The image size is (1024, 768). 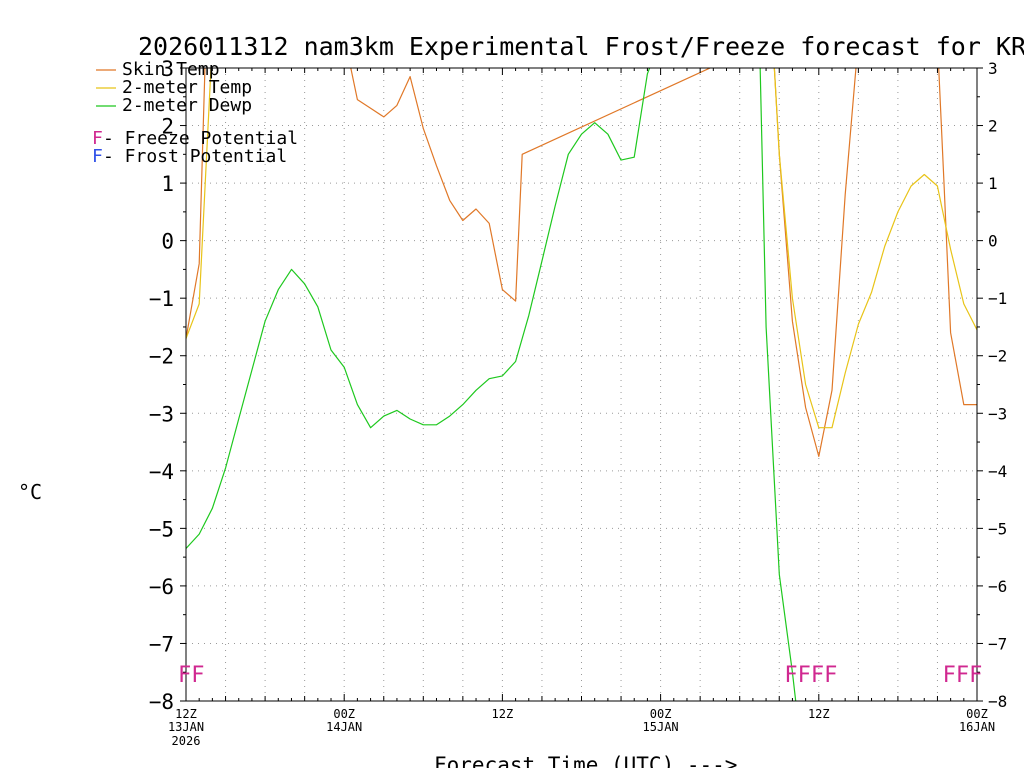 What do you see at coordinates (963, 675) in the screenshot?
I see `freeze-potential-marker: FFF` at bounding box center [963, 675].